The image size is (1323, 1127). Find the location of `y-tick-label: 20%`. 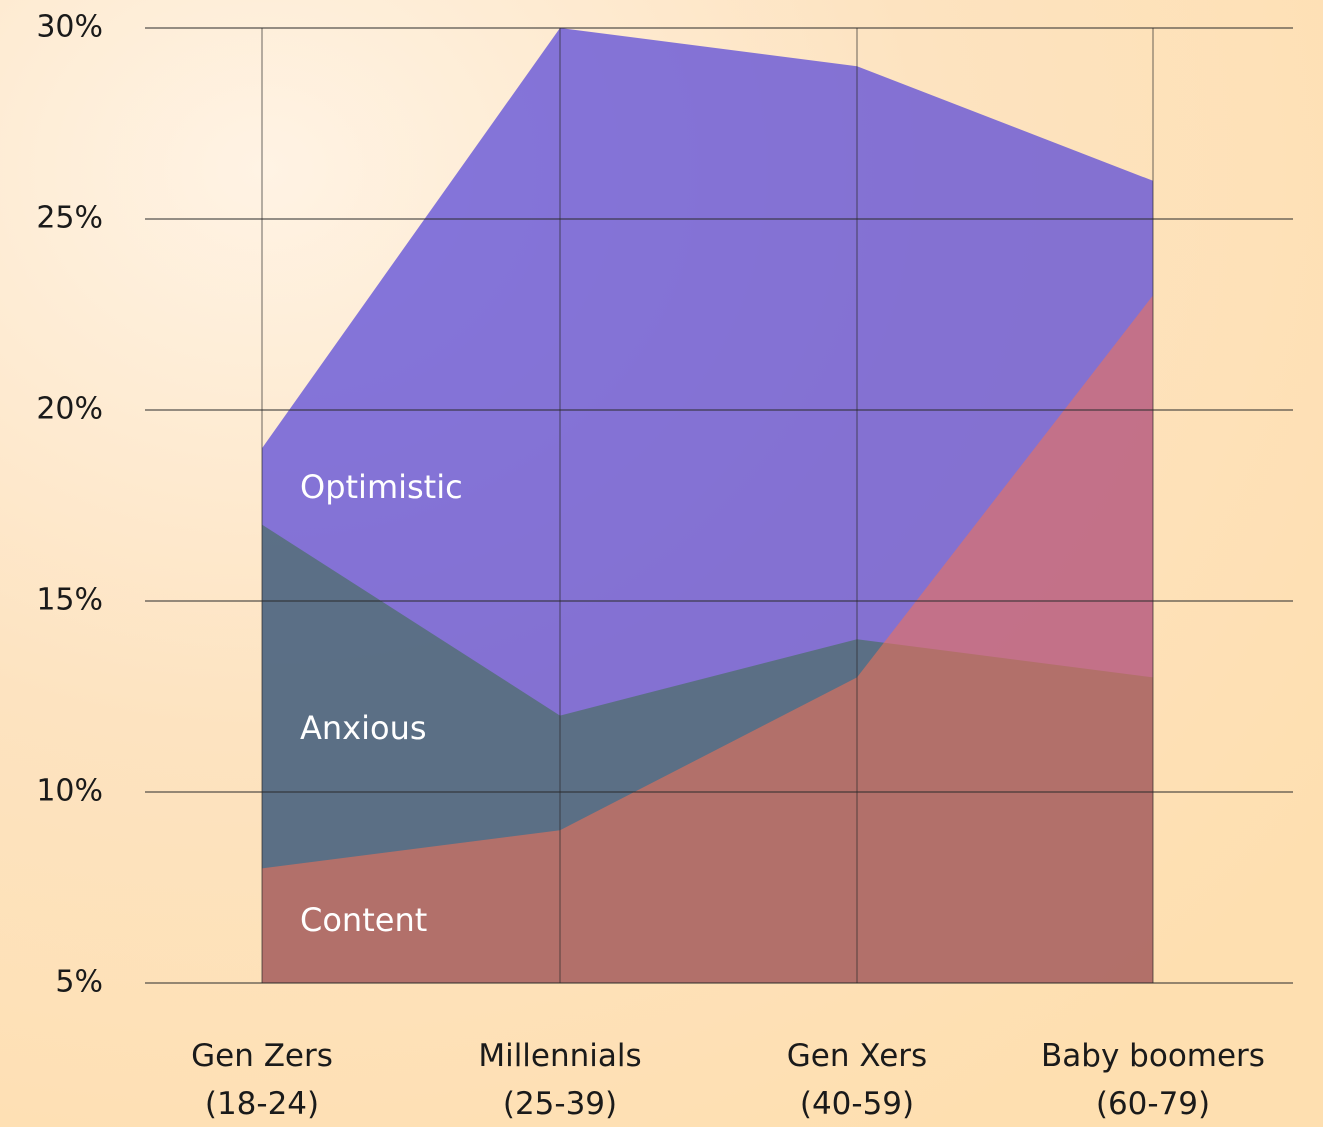

y-tick-label: 20% is located at coordinates (69, 409).